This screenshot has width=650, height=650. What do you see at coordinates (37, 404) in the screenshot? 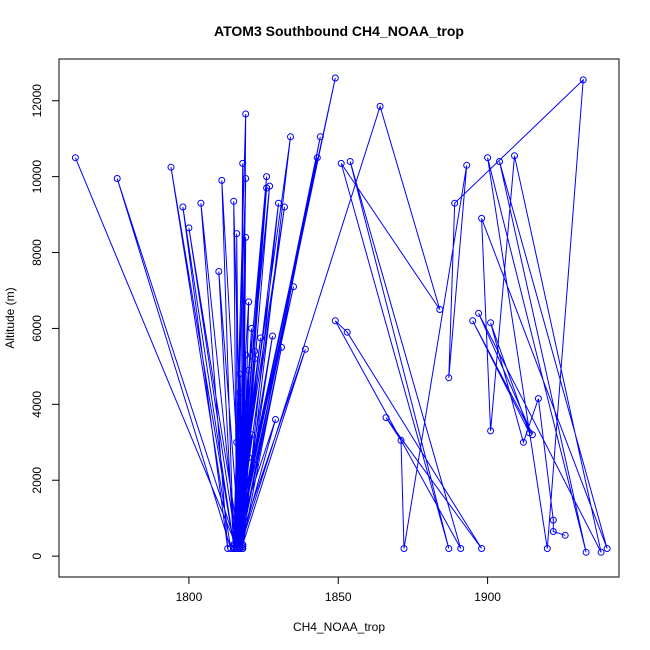
I see `y-tick-label: 4000` at bounding box center [37, 404].